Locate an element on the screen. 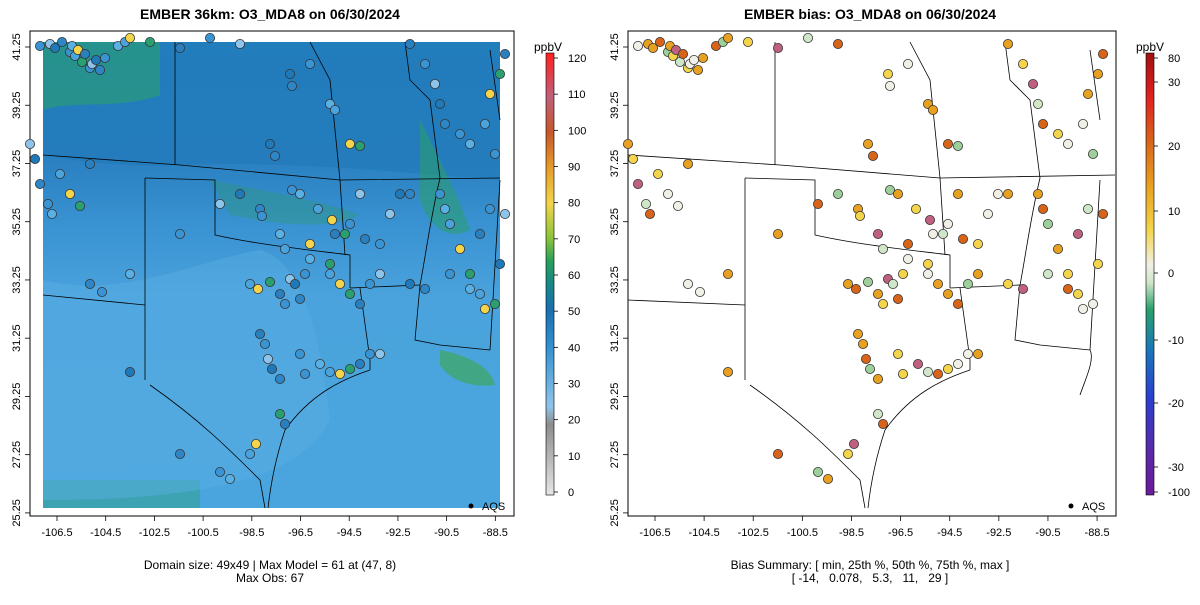  x-tick-label: -104.5 is located at coordinates (105, 533).